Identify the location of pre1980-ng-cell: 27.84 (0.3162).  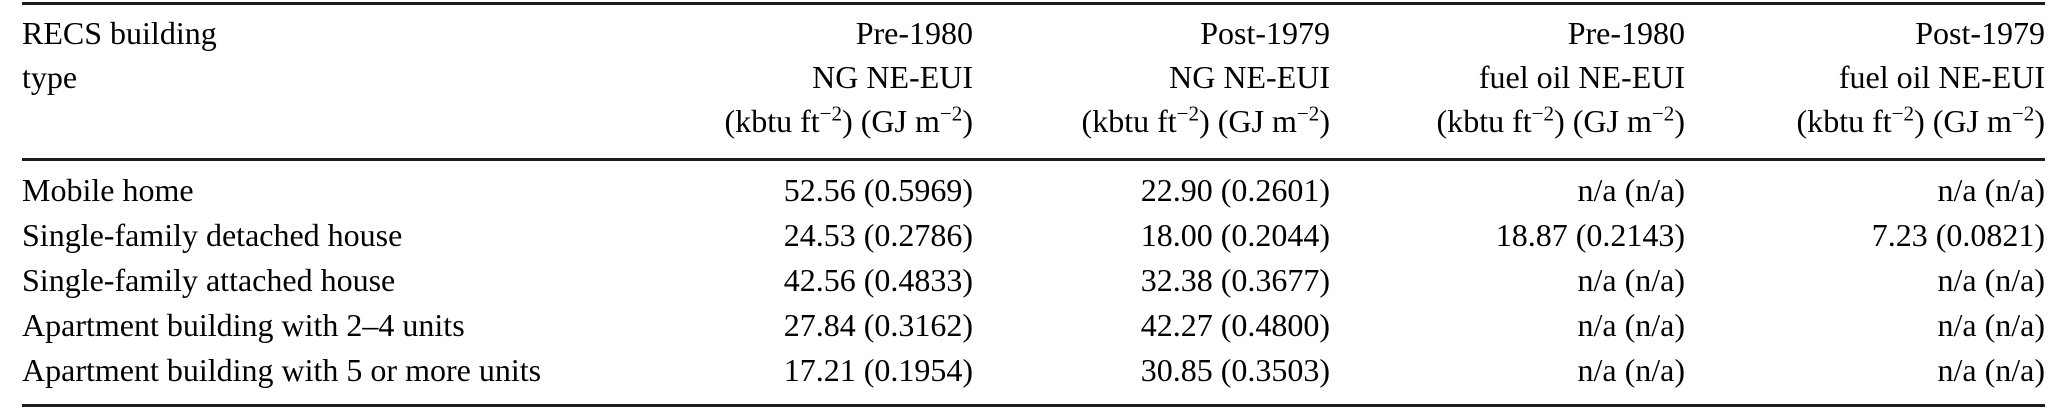
(878, 325).